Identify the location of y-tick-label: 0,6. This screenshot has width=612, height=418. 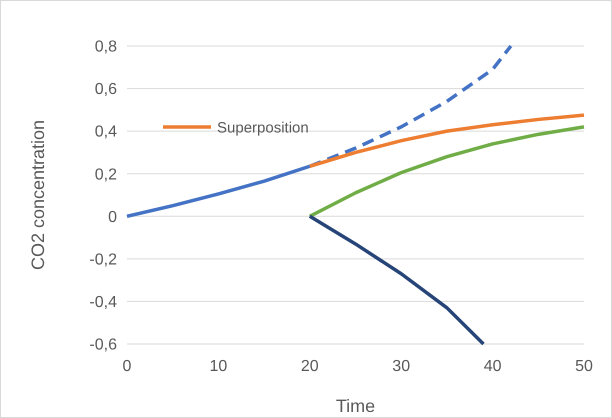
(106, 89).